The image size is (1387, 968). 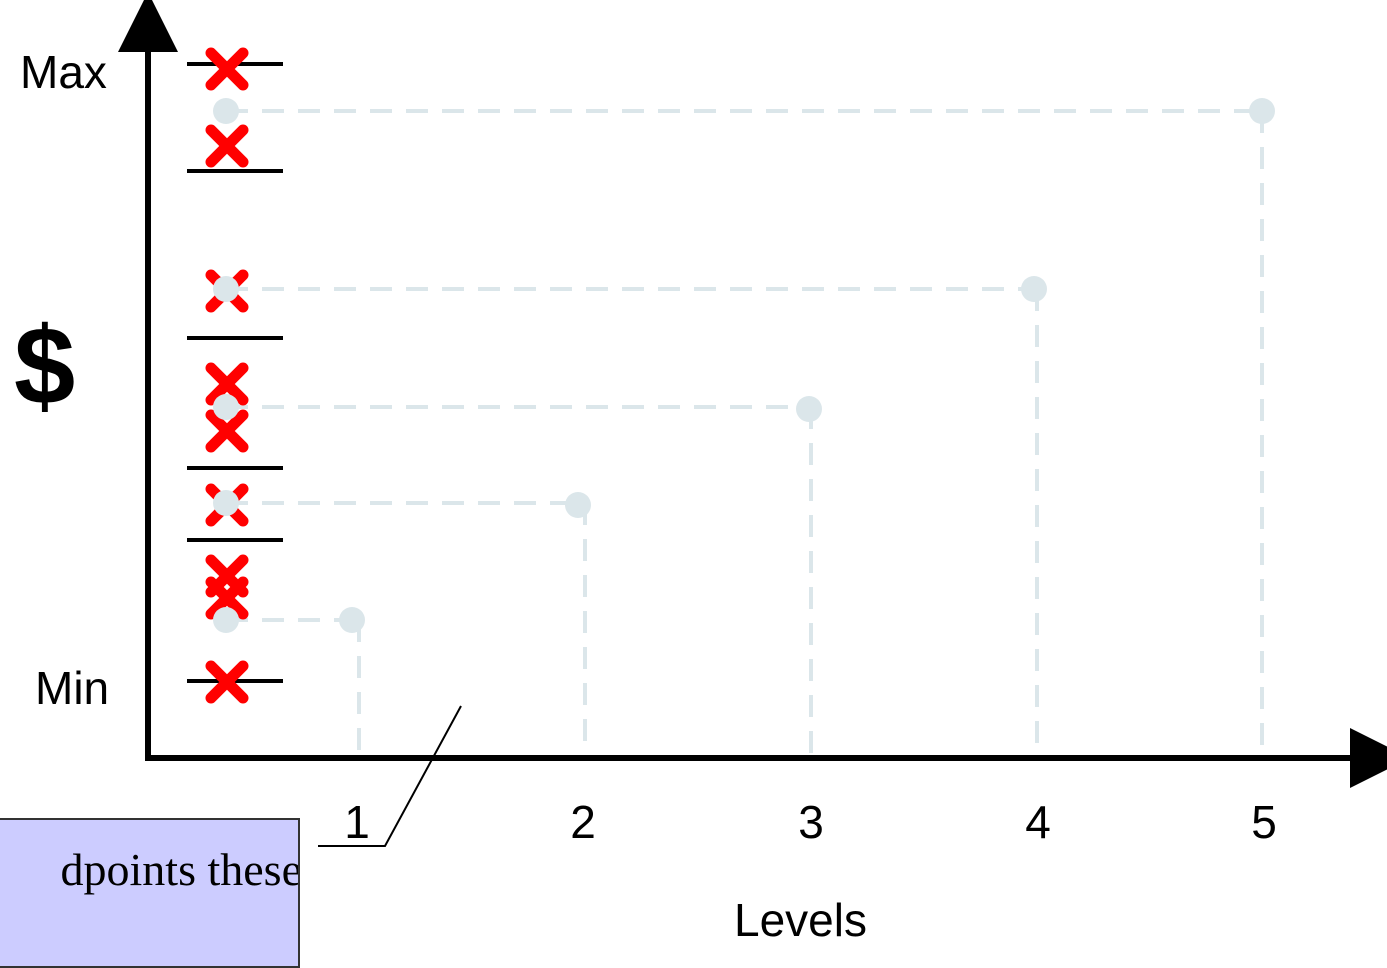 I want to click on y-axis-min-label: Min, so click(x=72, y=688).